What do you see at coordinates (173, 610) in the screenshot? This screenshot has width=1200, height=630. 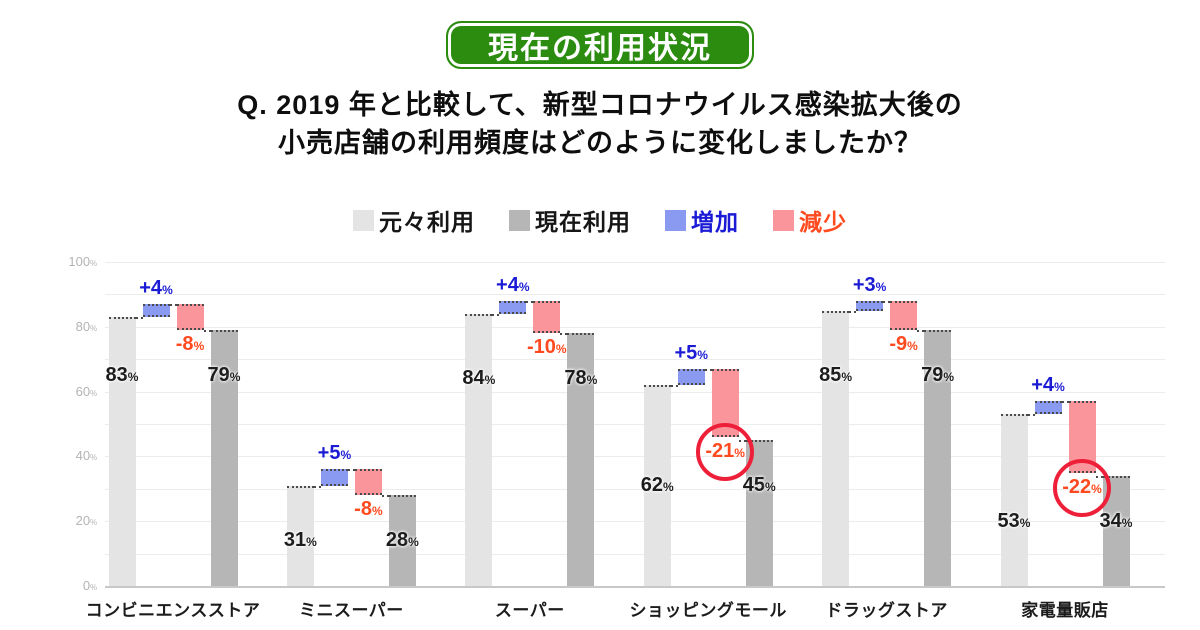 I see `category-label: コンビニエンスストア` at bounding box center [173, 610].